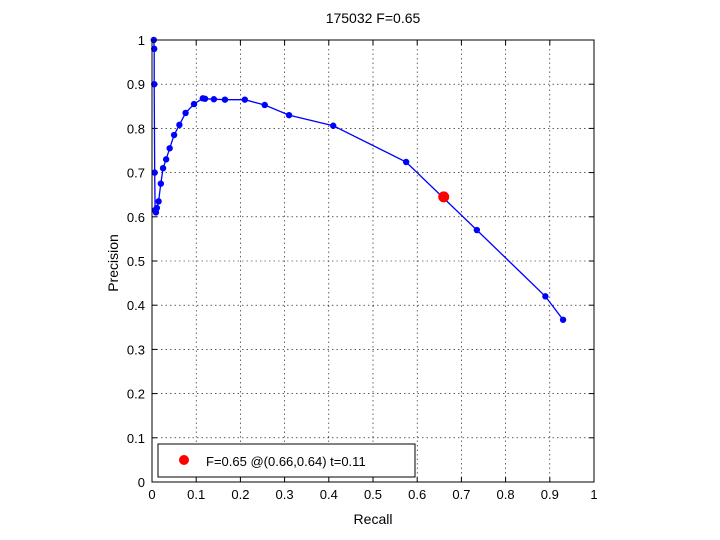 The width and height of the screenshot is (720, 540). I want to click on legend-box, so click(286, 460).